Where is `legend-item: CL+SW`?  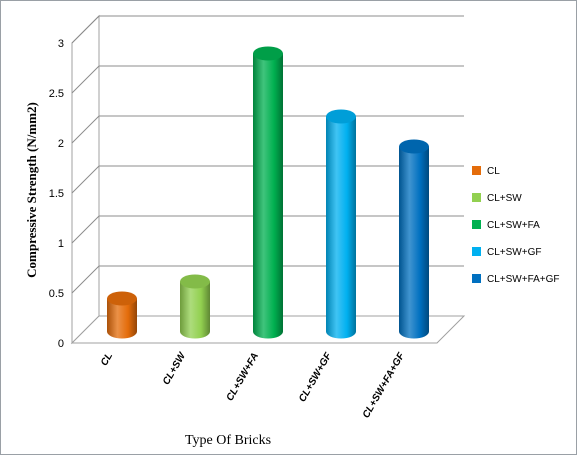 legend-item: CL+SW is located at coordinates (497, 198).